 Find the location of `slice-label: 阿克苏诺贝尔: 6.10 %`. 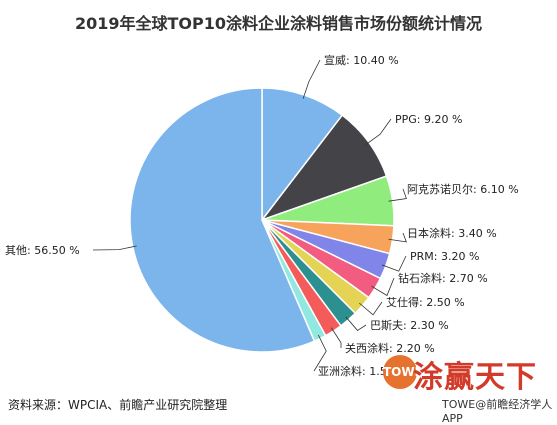

slice-label: 阿克苏诺贝尔: 6.10 % is located at coordinates (463, 189).